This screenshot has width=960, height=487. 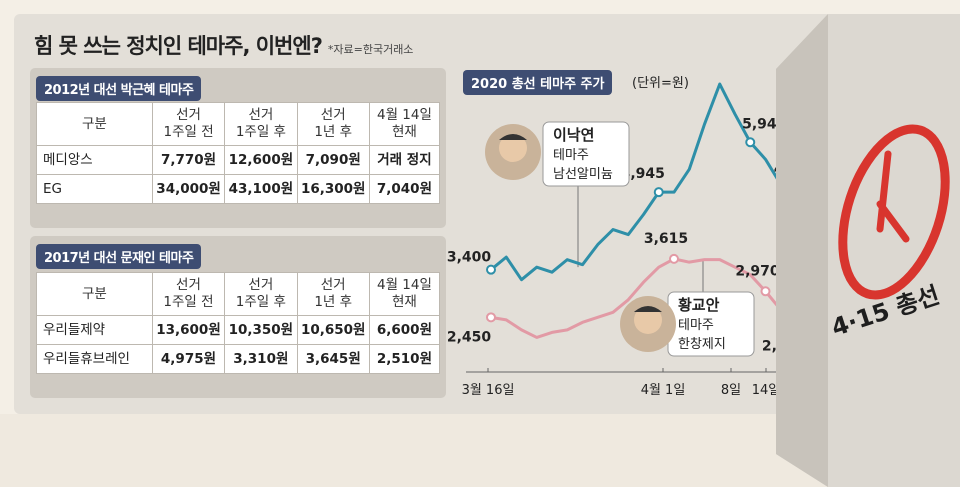 I want to click on price-cell: 4,975원, so click(x=188, y=359).